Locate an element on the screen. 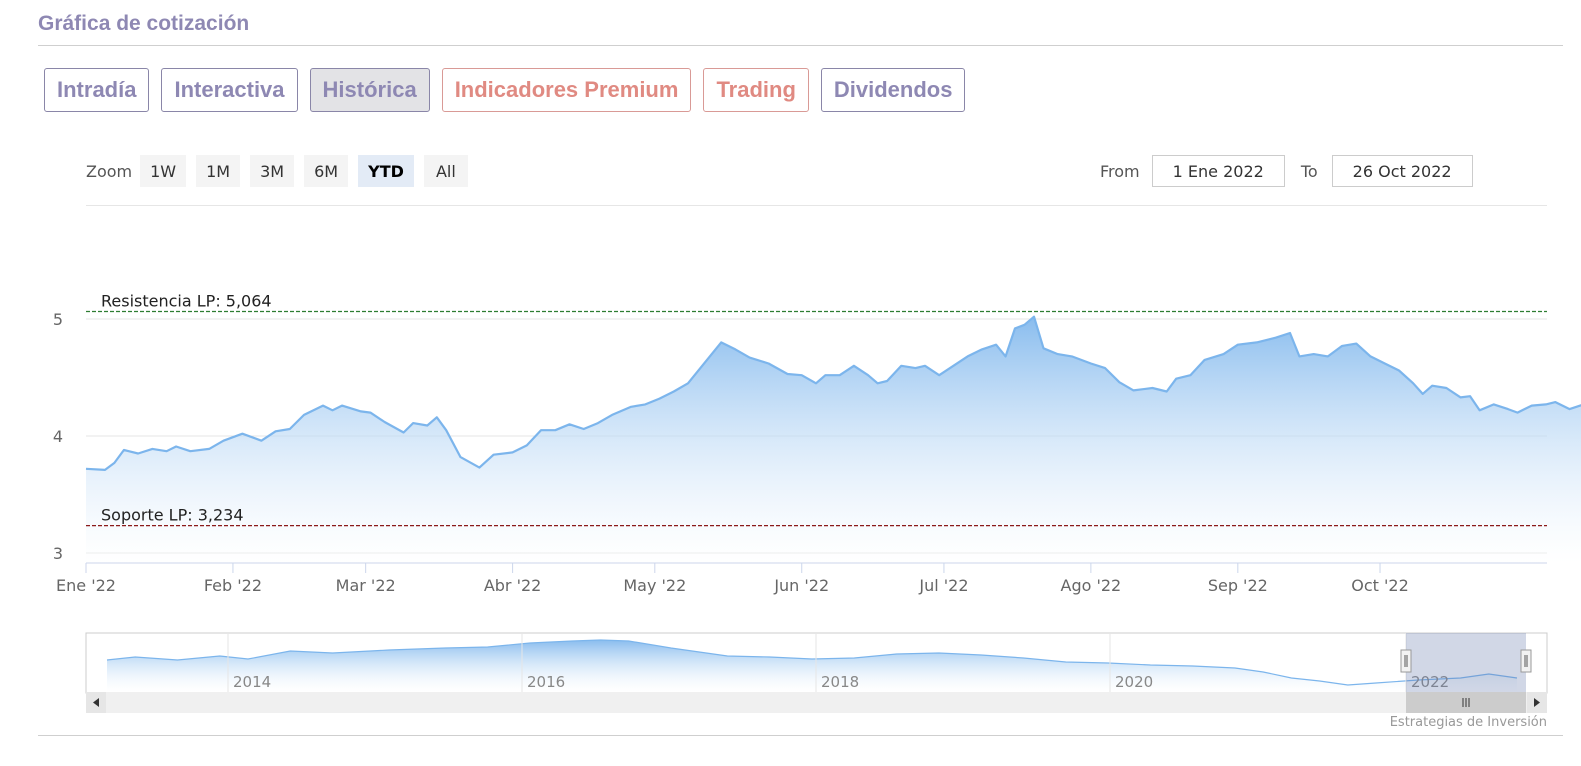 The height and width of the screenshot is (766, 1581). scrollbar-right-arrow-icon is located at coordinates (1537, 702).